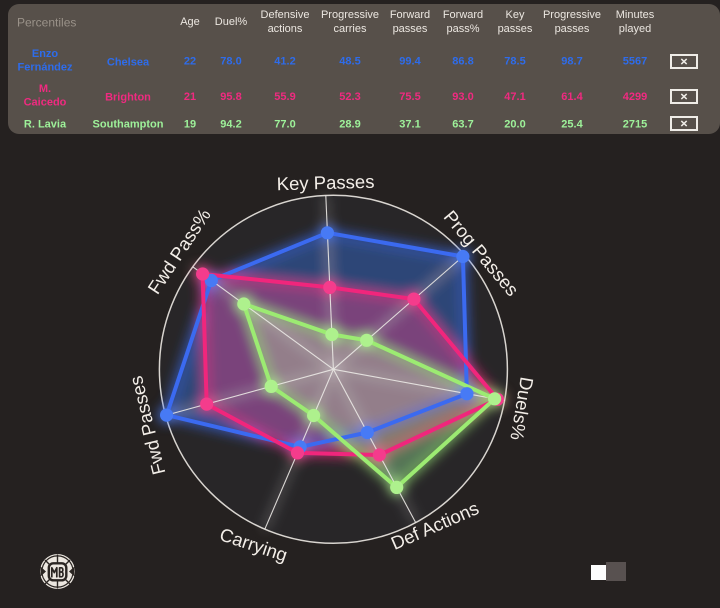 This screenshot has width=720, height=608. What do you see at coordinates (128, 63) in the screenshot?
I see `svg-text: Chelsea` at bounding box center [128, 63].